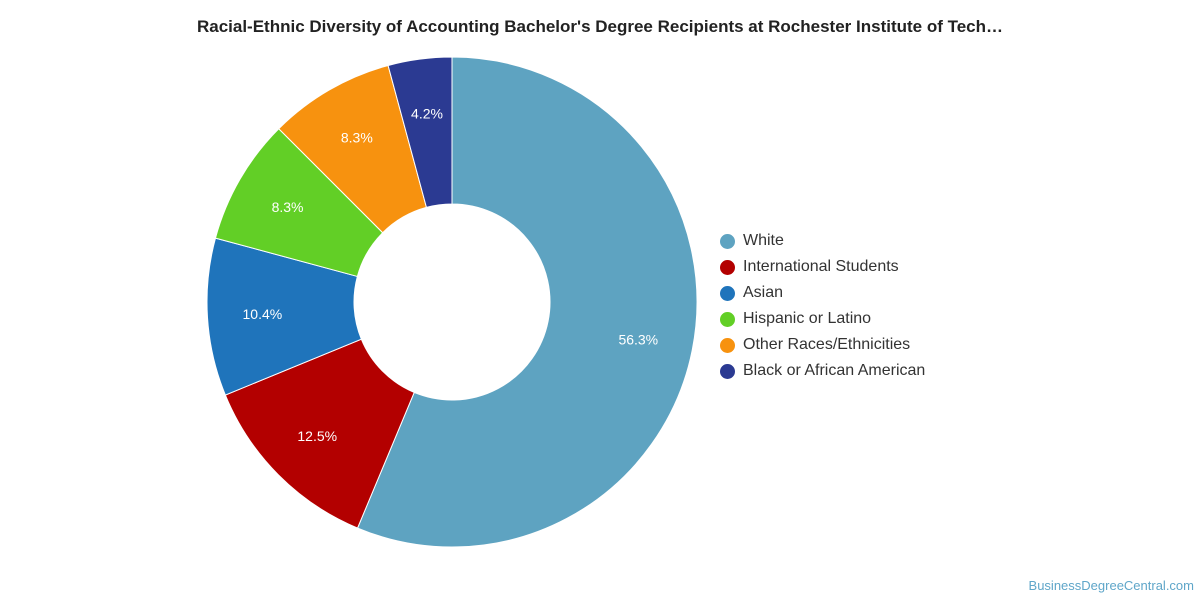 This screenshot has width=1200, height=600. Describe the element at coordinates (317, 436) in the screenshot. I see `data-label: 12.5%` at that location.